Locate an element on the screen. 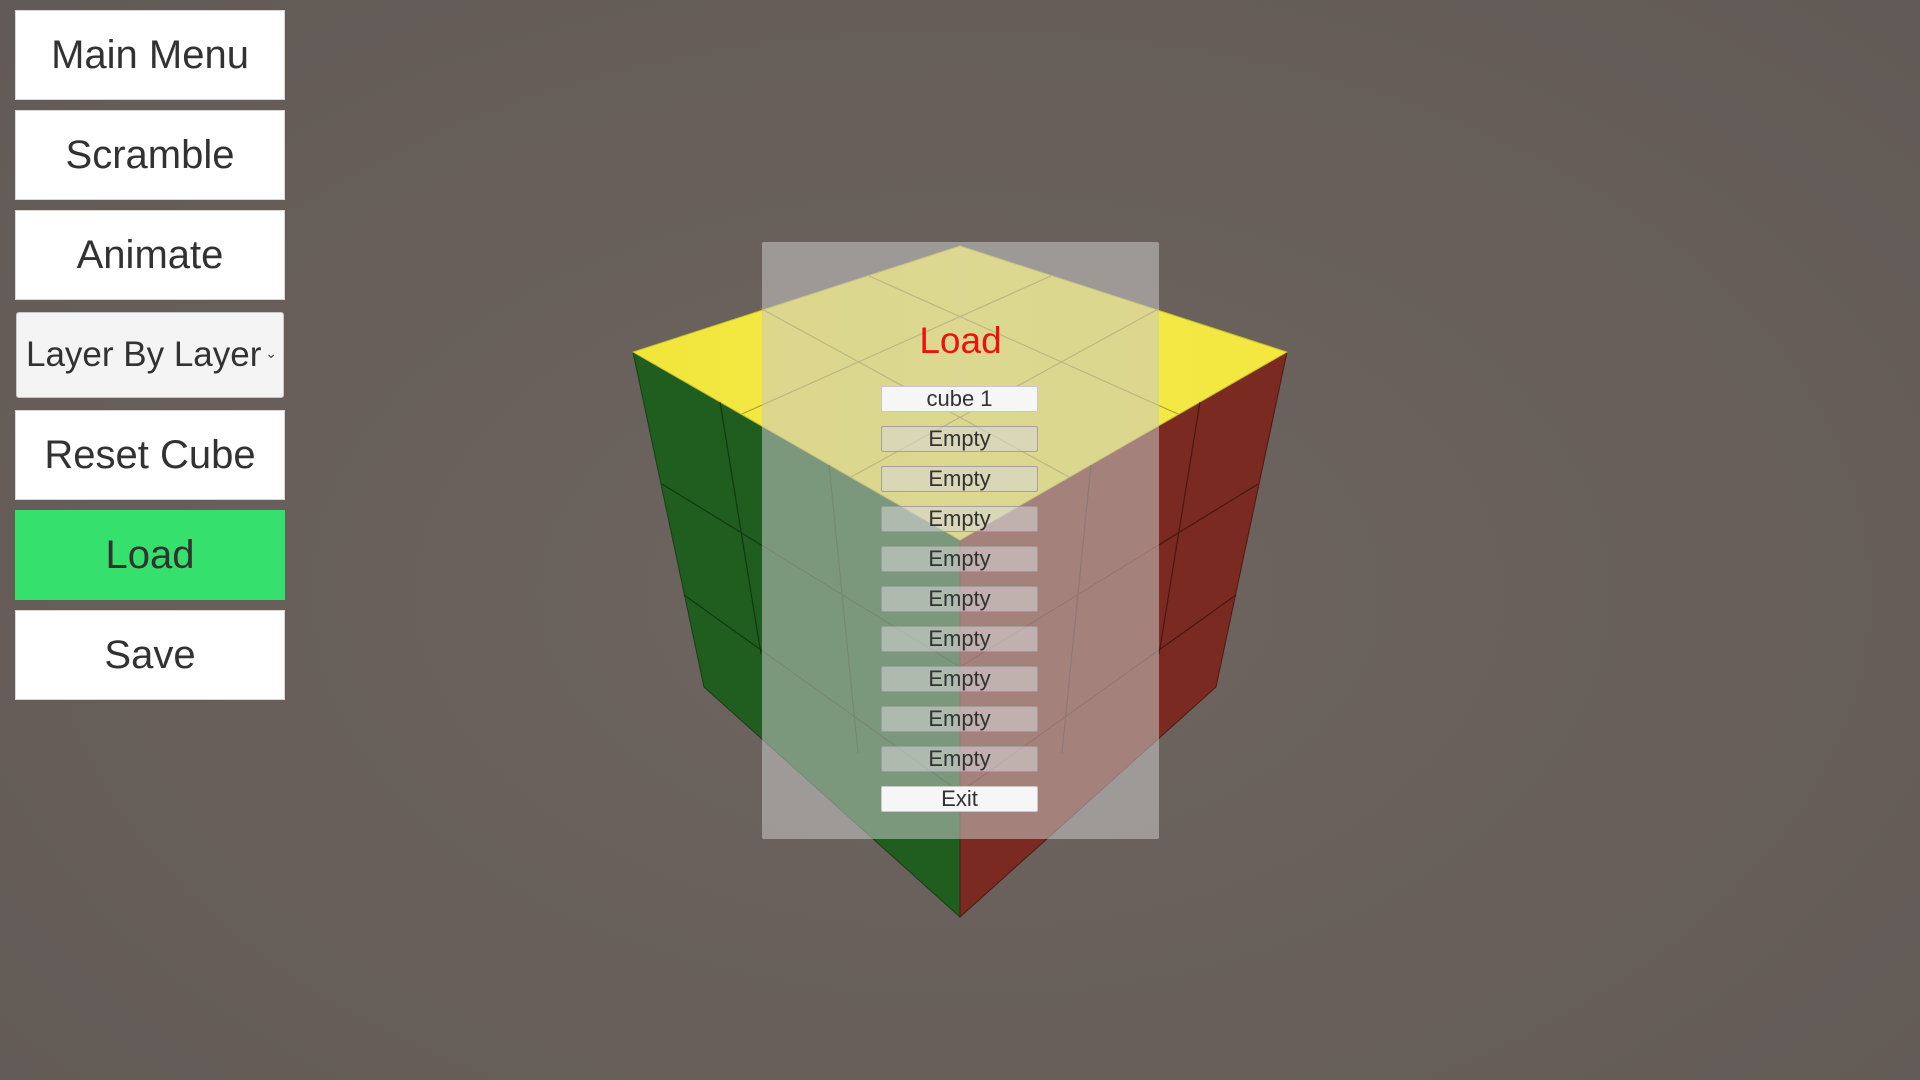  exit-button: Exit is located at coordinates (959, 799).